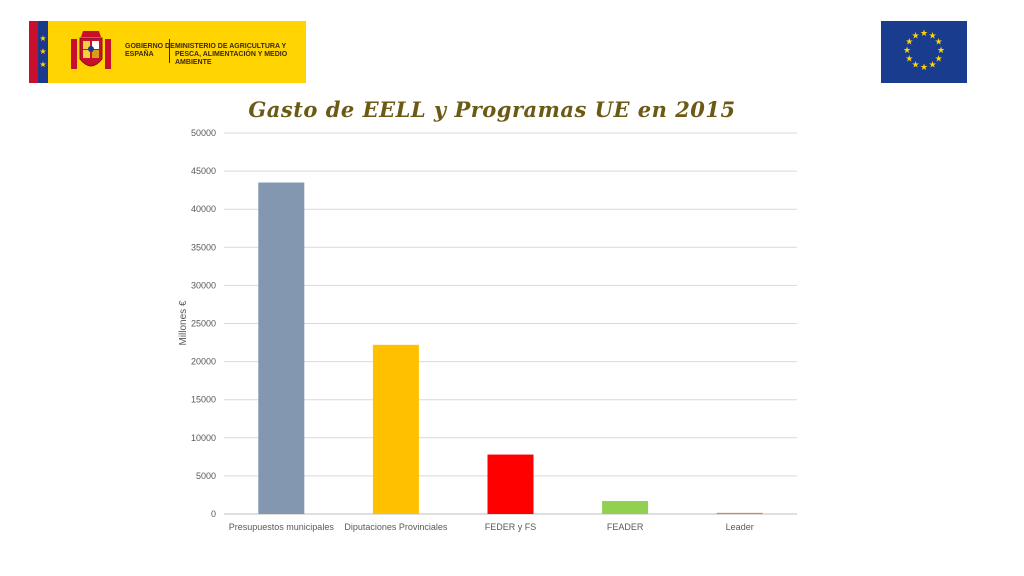 The image size is (1024, 576). I want to click on chart-title: Gasto de EELL y Programas UE en 2015, so click(492, 109).